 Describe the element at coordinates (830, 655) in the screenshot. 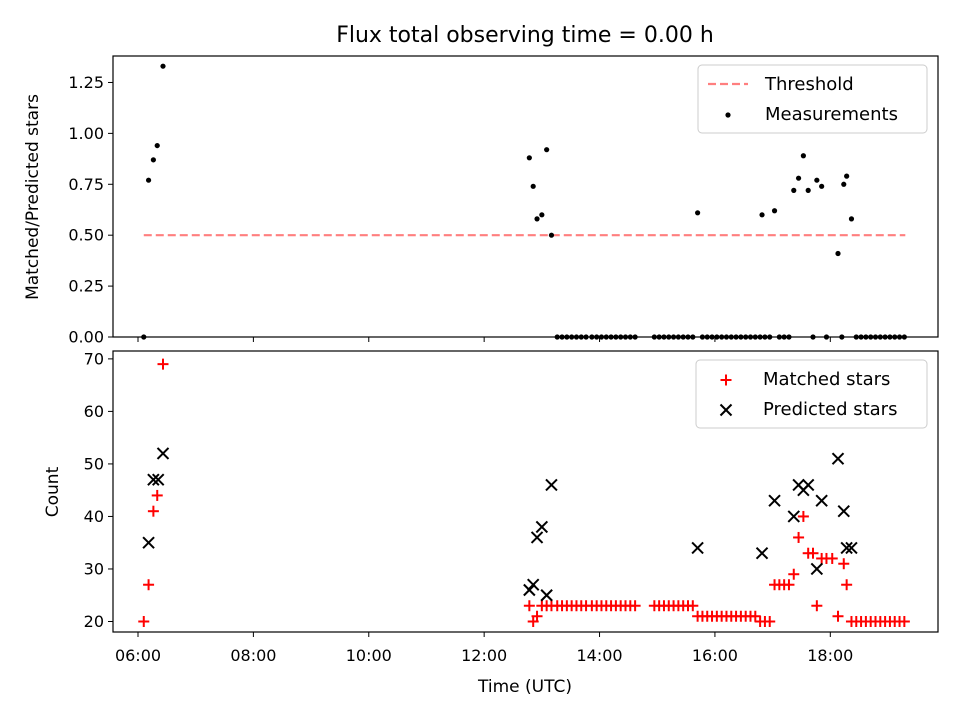

I see `x-tick-label: 18:00` at that location.